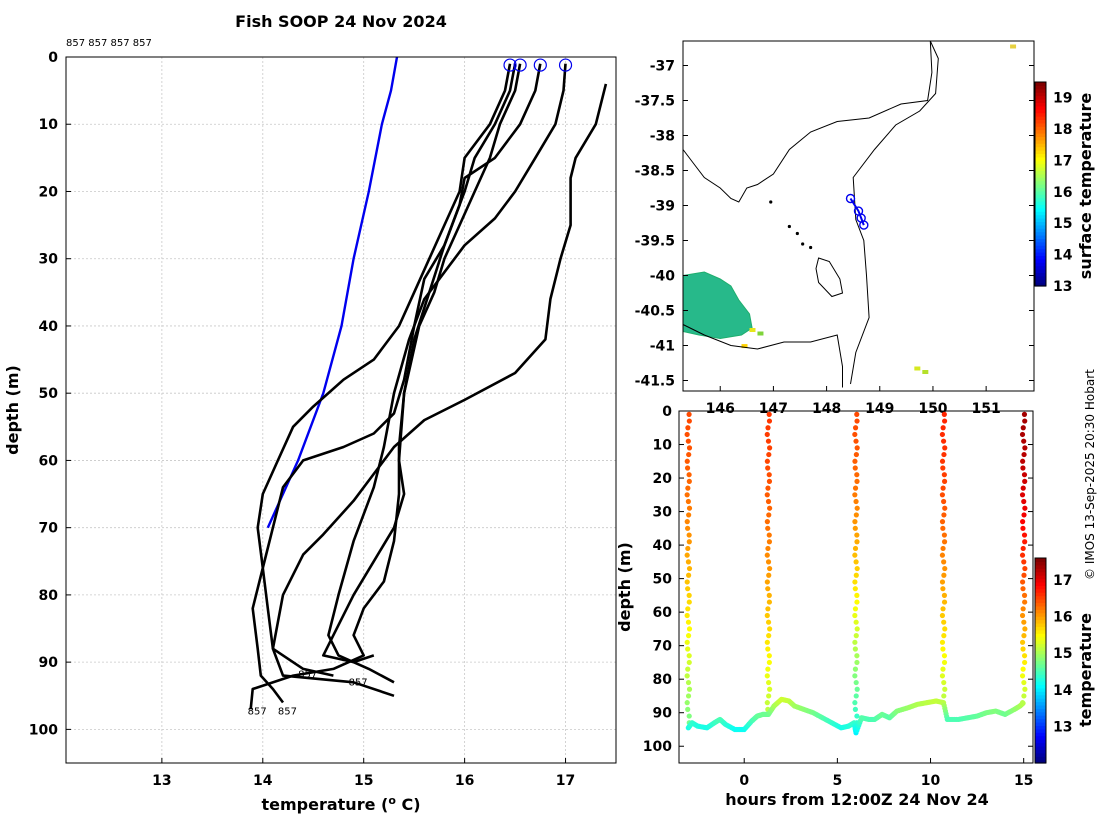  Describe the element at coordinates (662, 137) in the screenshot. I see `map-ytick-label: -38` at that location.